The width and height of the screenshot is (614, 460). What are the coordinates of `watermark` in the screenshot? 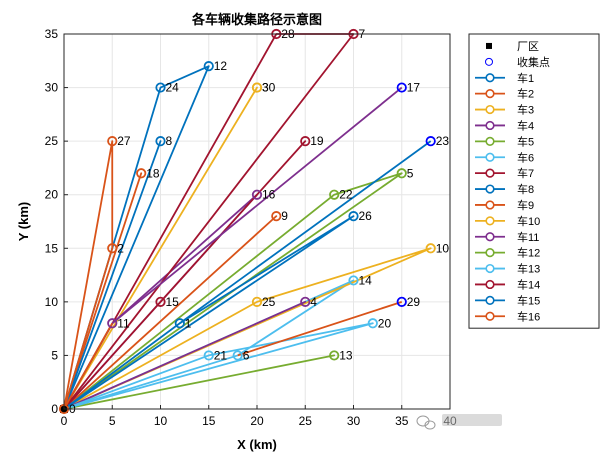 It's located at (459, 422).